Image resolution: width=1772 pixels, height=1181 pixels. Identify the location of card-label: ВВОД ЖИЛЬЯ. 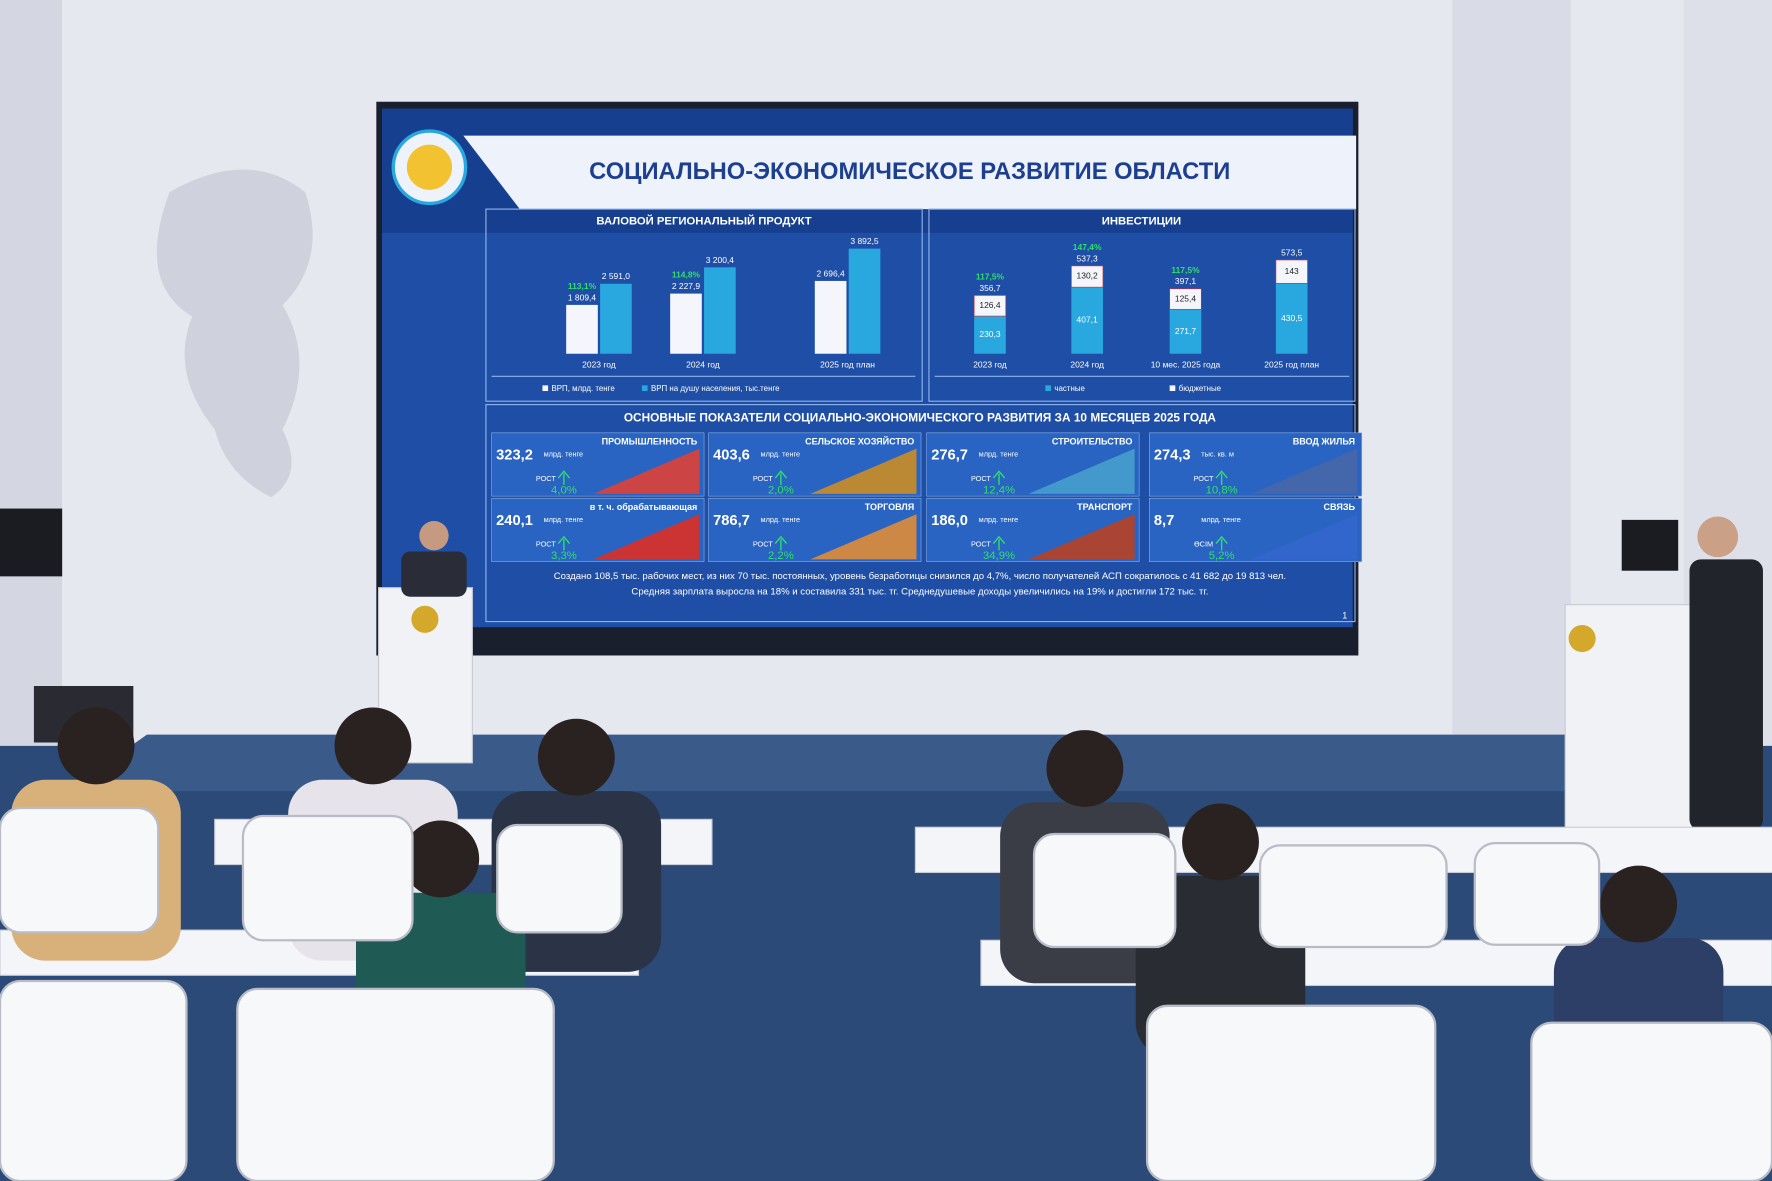
(1324, 441).